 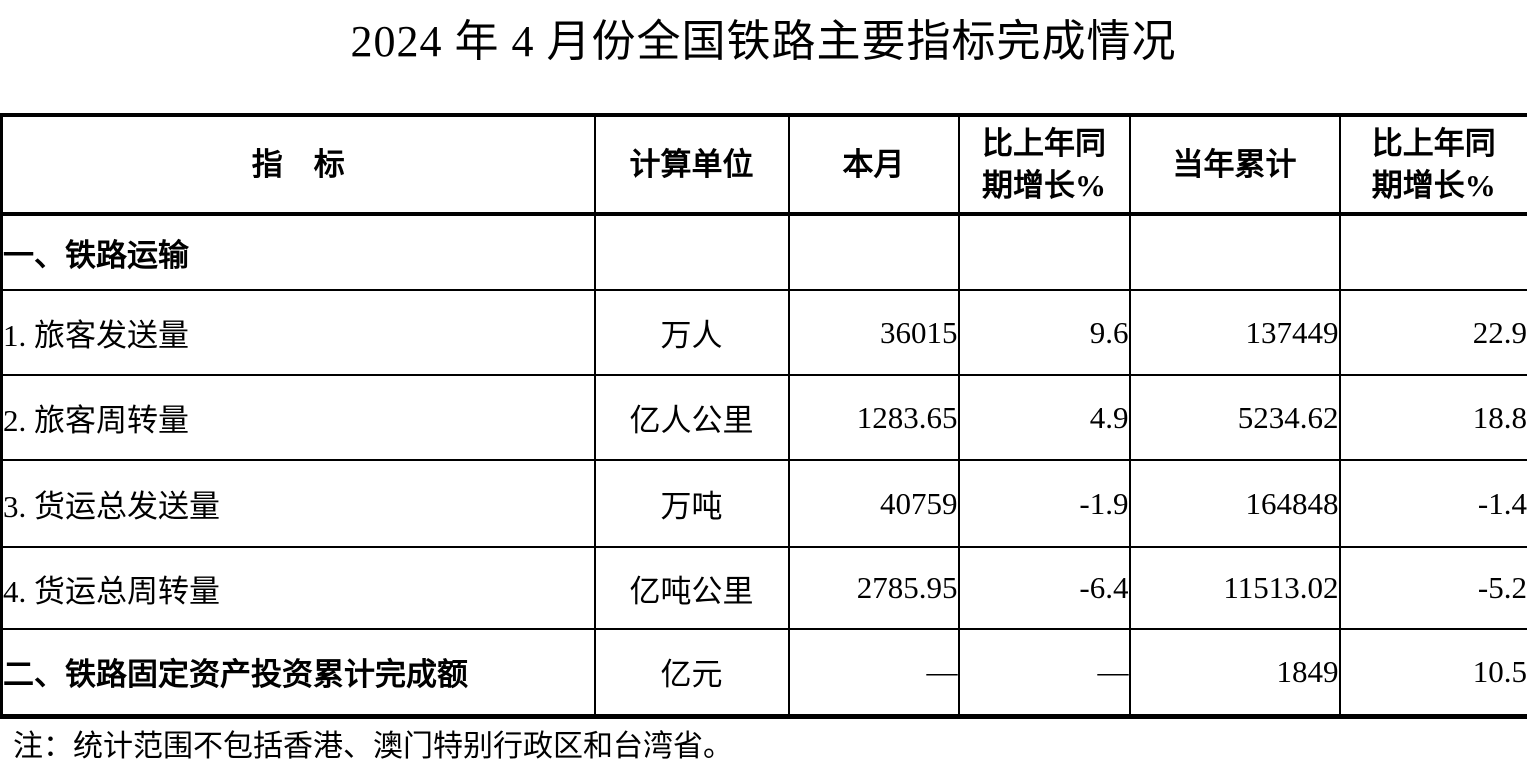 I want to click on unit-cell: 万人, so click(x=692, y=332).